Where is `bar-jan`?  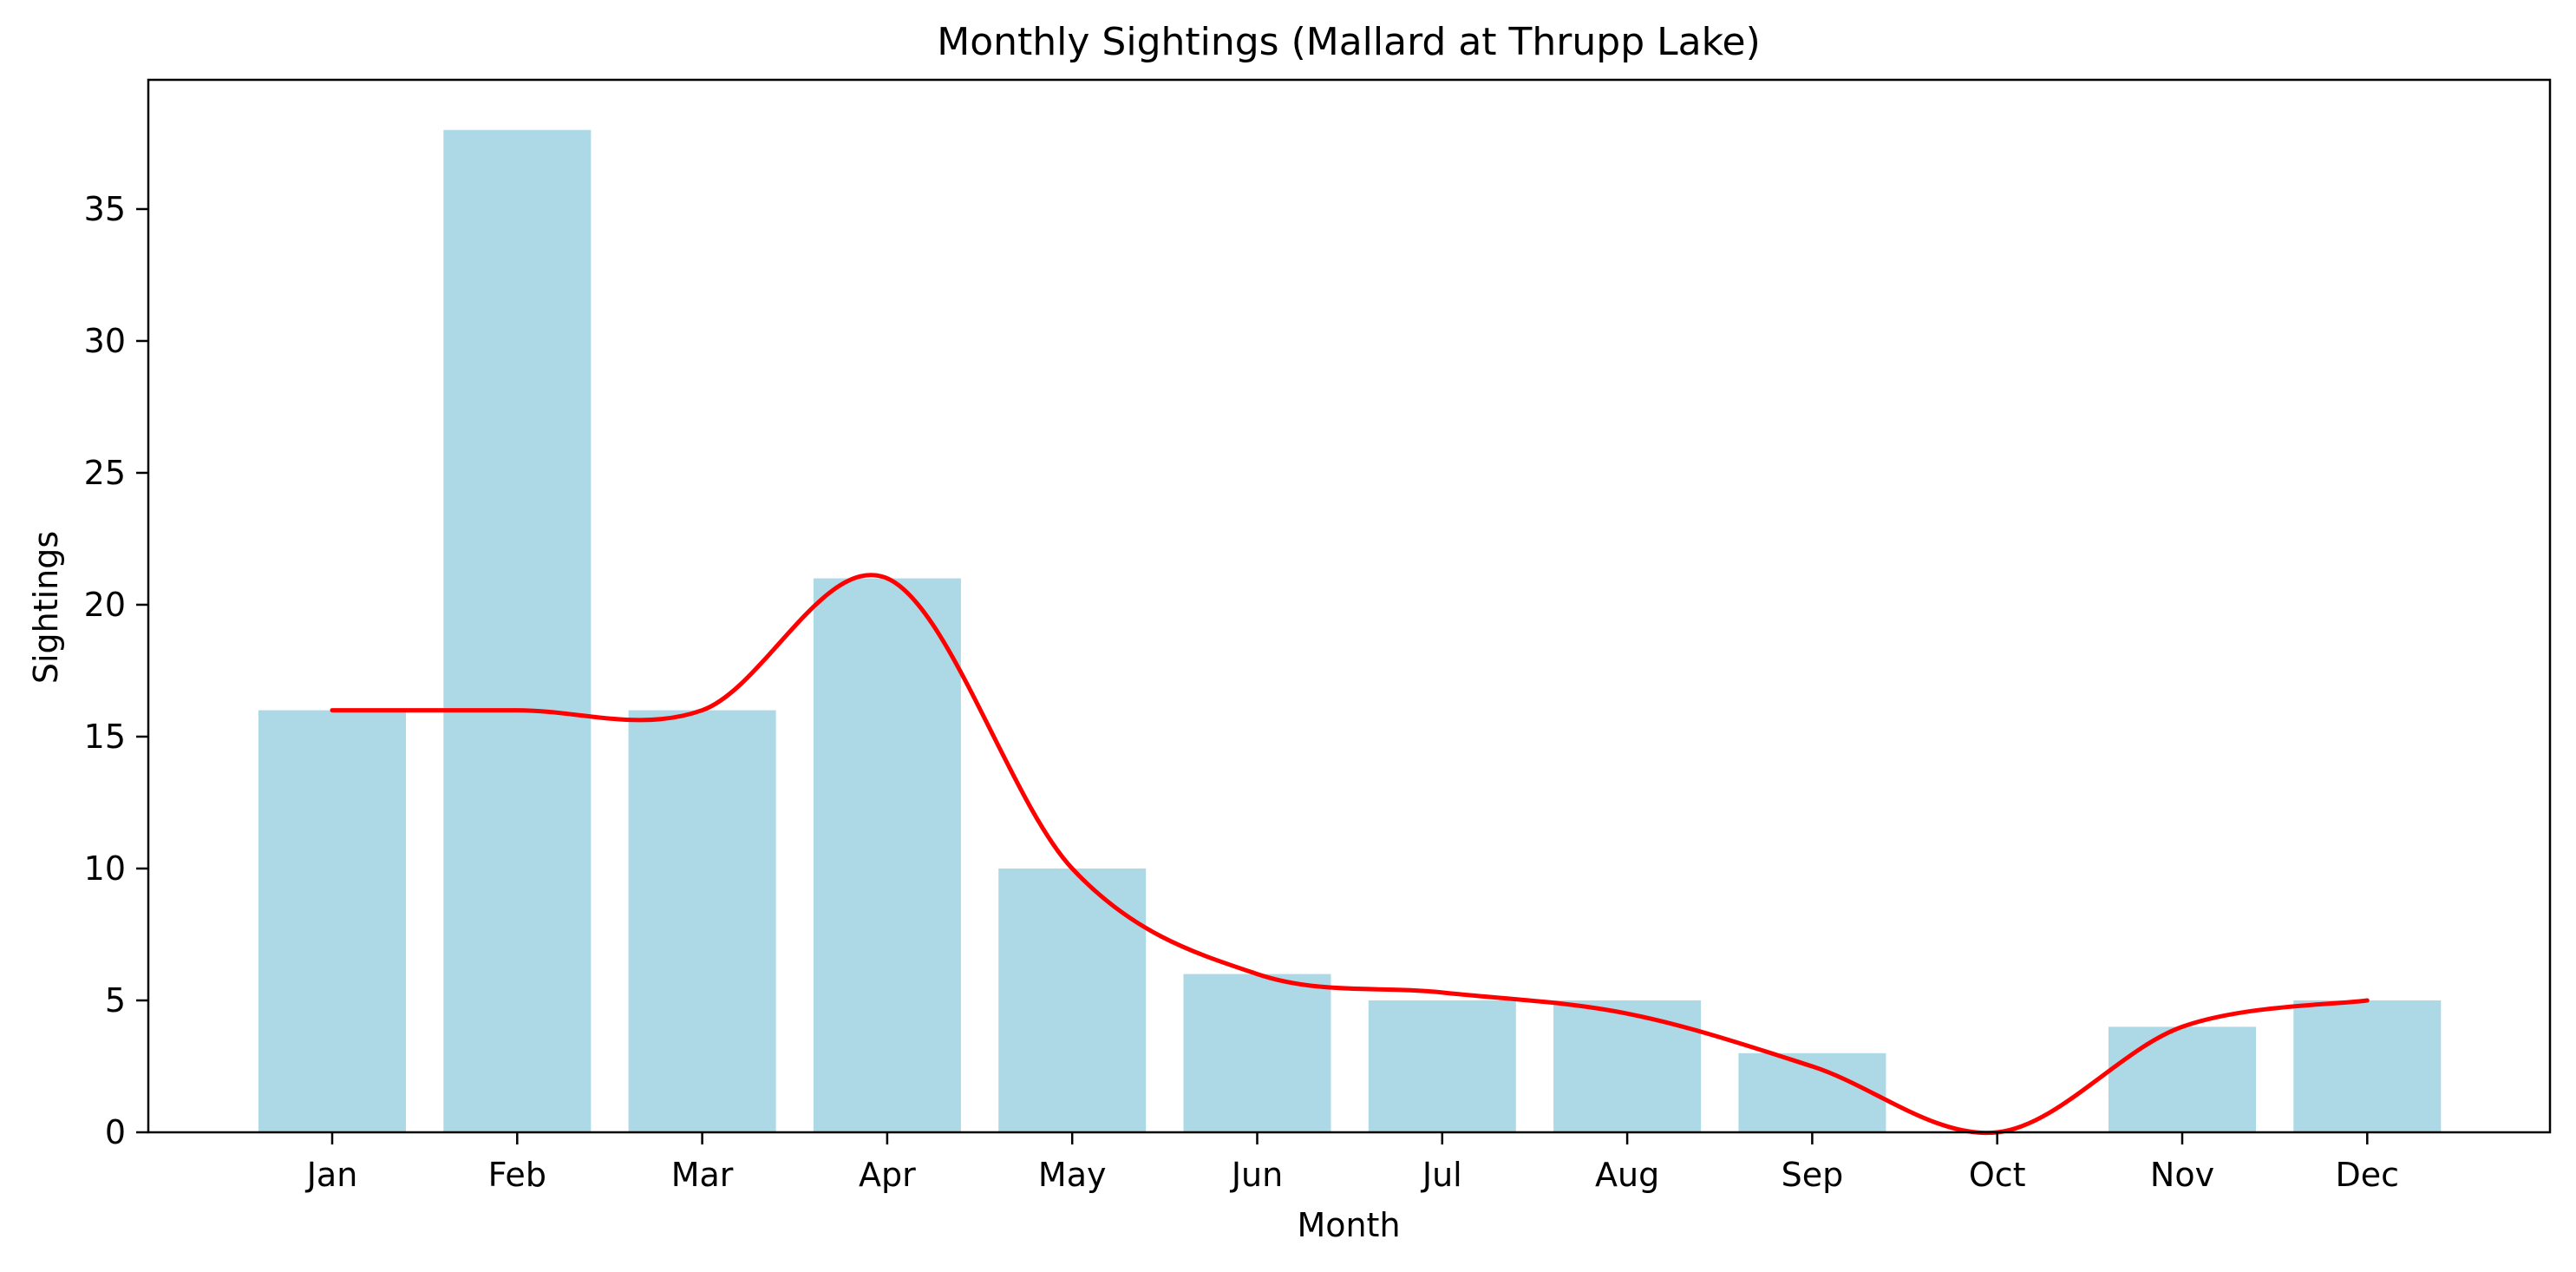
bar-jan is located at coordinates (332, 921).